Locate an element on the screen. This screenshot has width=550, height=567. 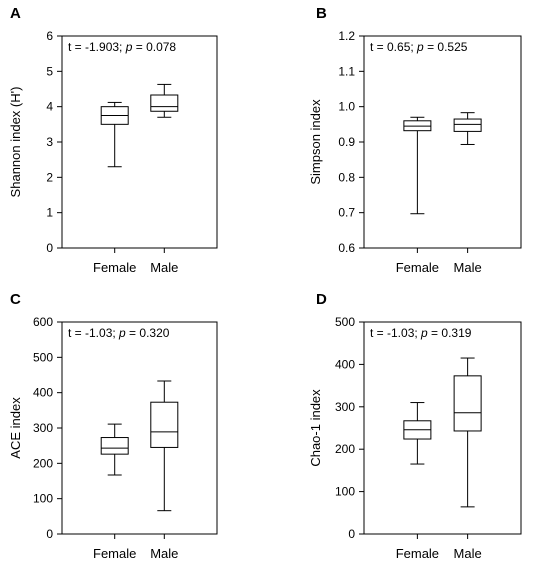
y-tick-label: 1.1 is located at coordinates (346, 71).